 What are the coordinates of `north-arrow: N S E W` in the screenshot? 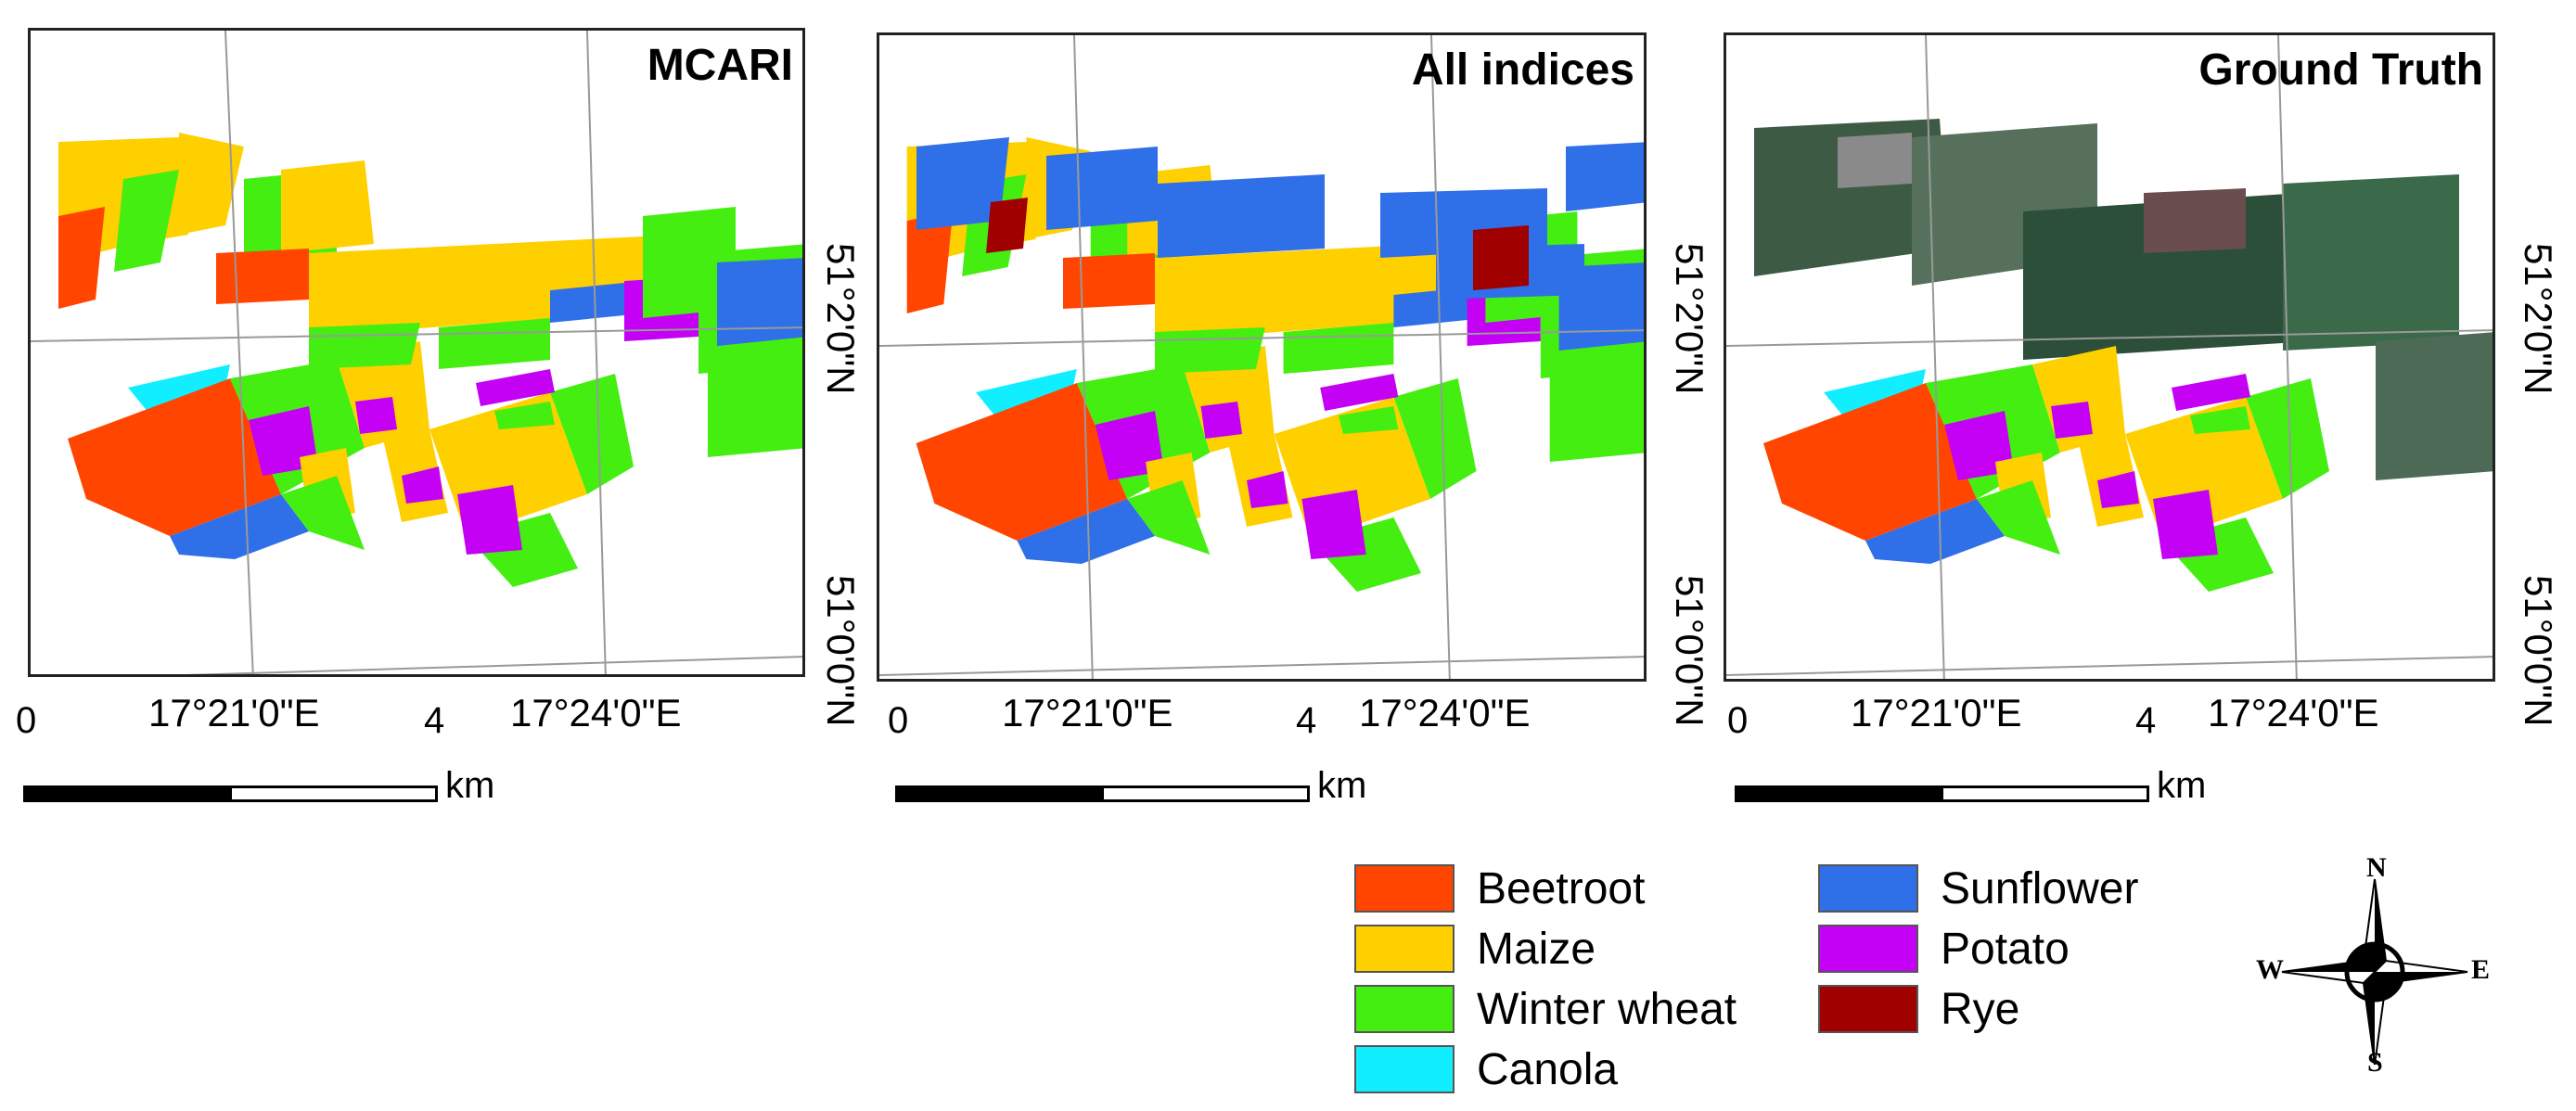 It's located at (2374, 966).